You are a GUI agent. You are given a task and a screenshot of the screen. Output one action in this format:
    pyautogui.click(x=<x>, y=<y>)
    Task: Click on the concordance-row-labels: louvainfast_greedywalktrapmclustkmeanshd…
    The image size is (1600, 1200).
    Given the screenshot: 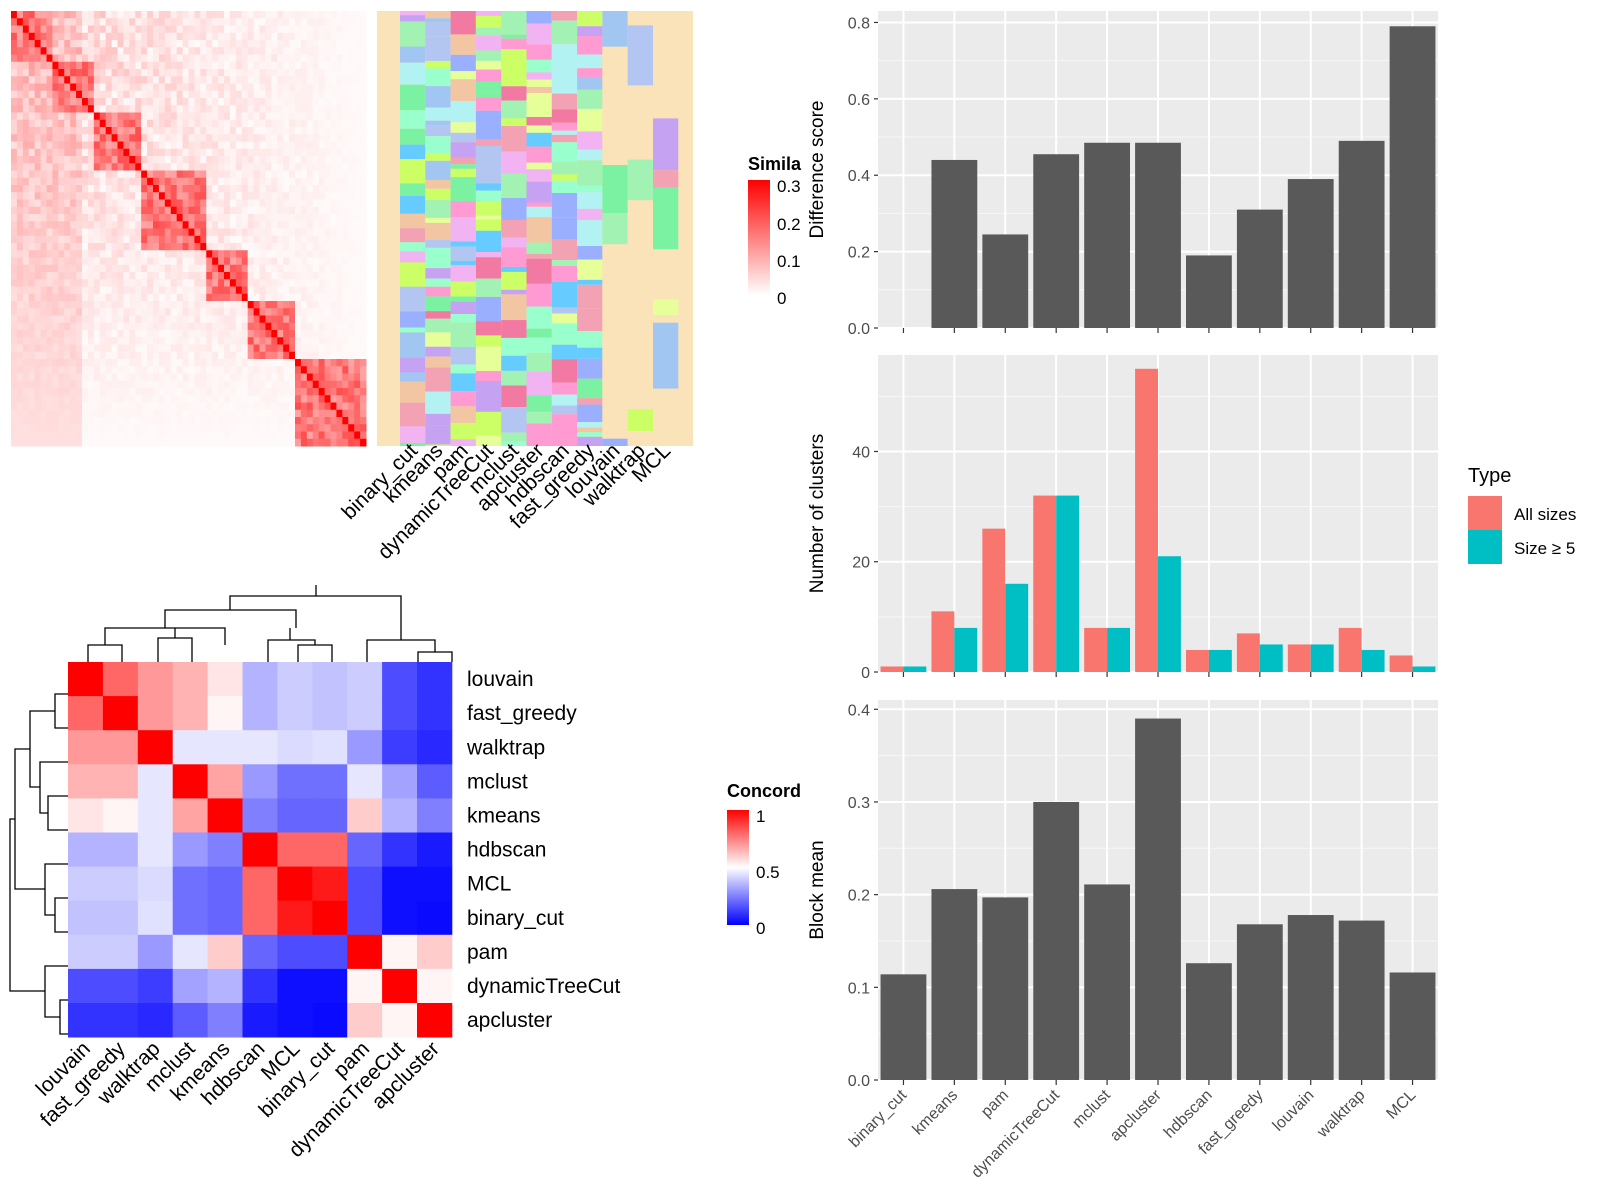 What is the action you would take?
    pyautogui.click(x=543, y=850)
    